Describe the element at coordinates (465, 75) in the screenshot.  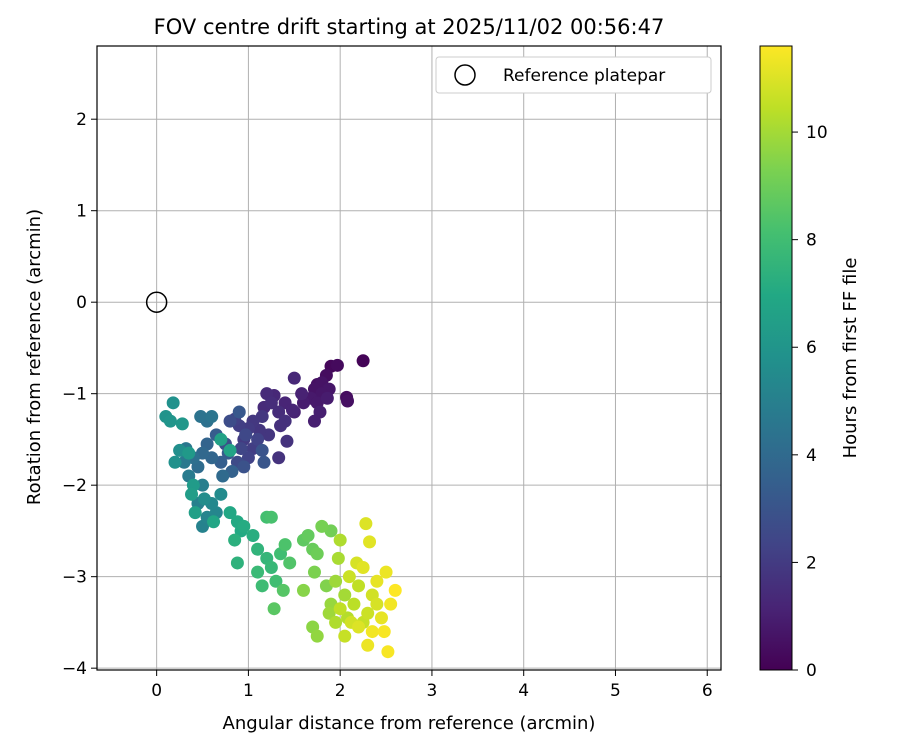
I see `legend-marker-icon` at that location.